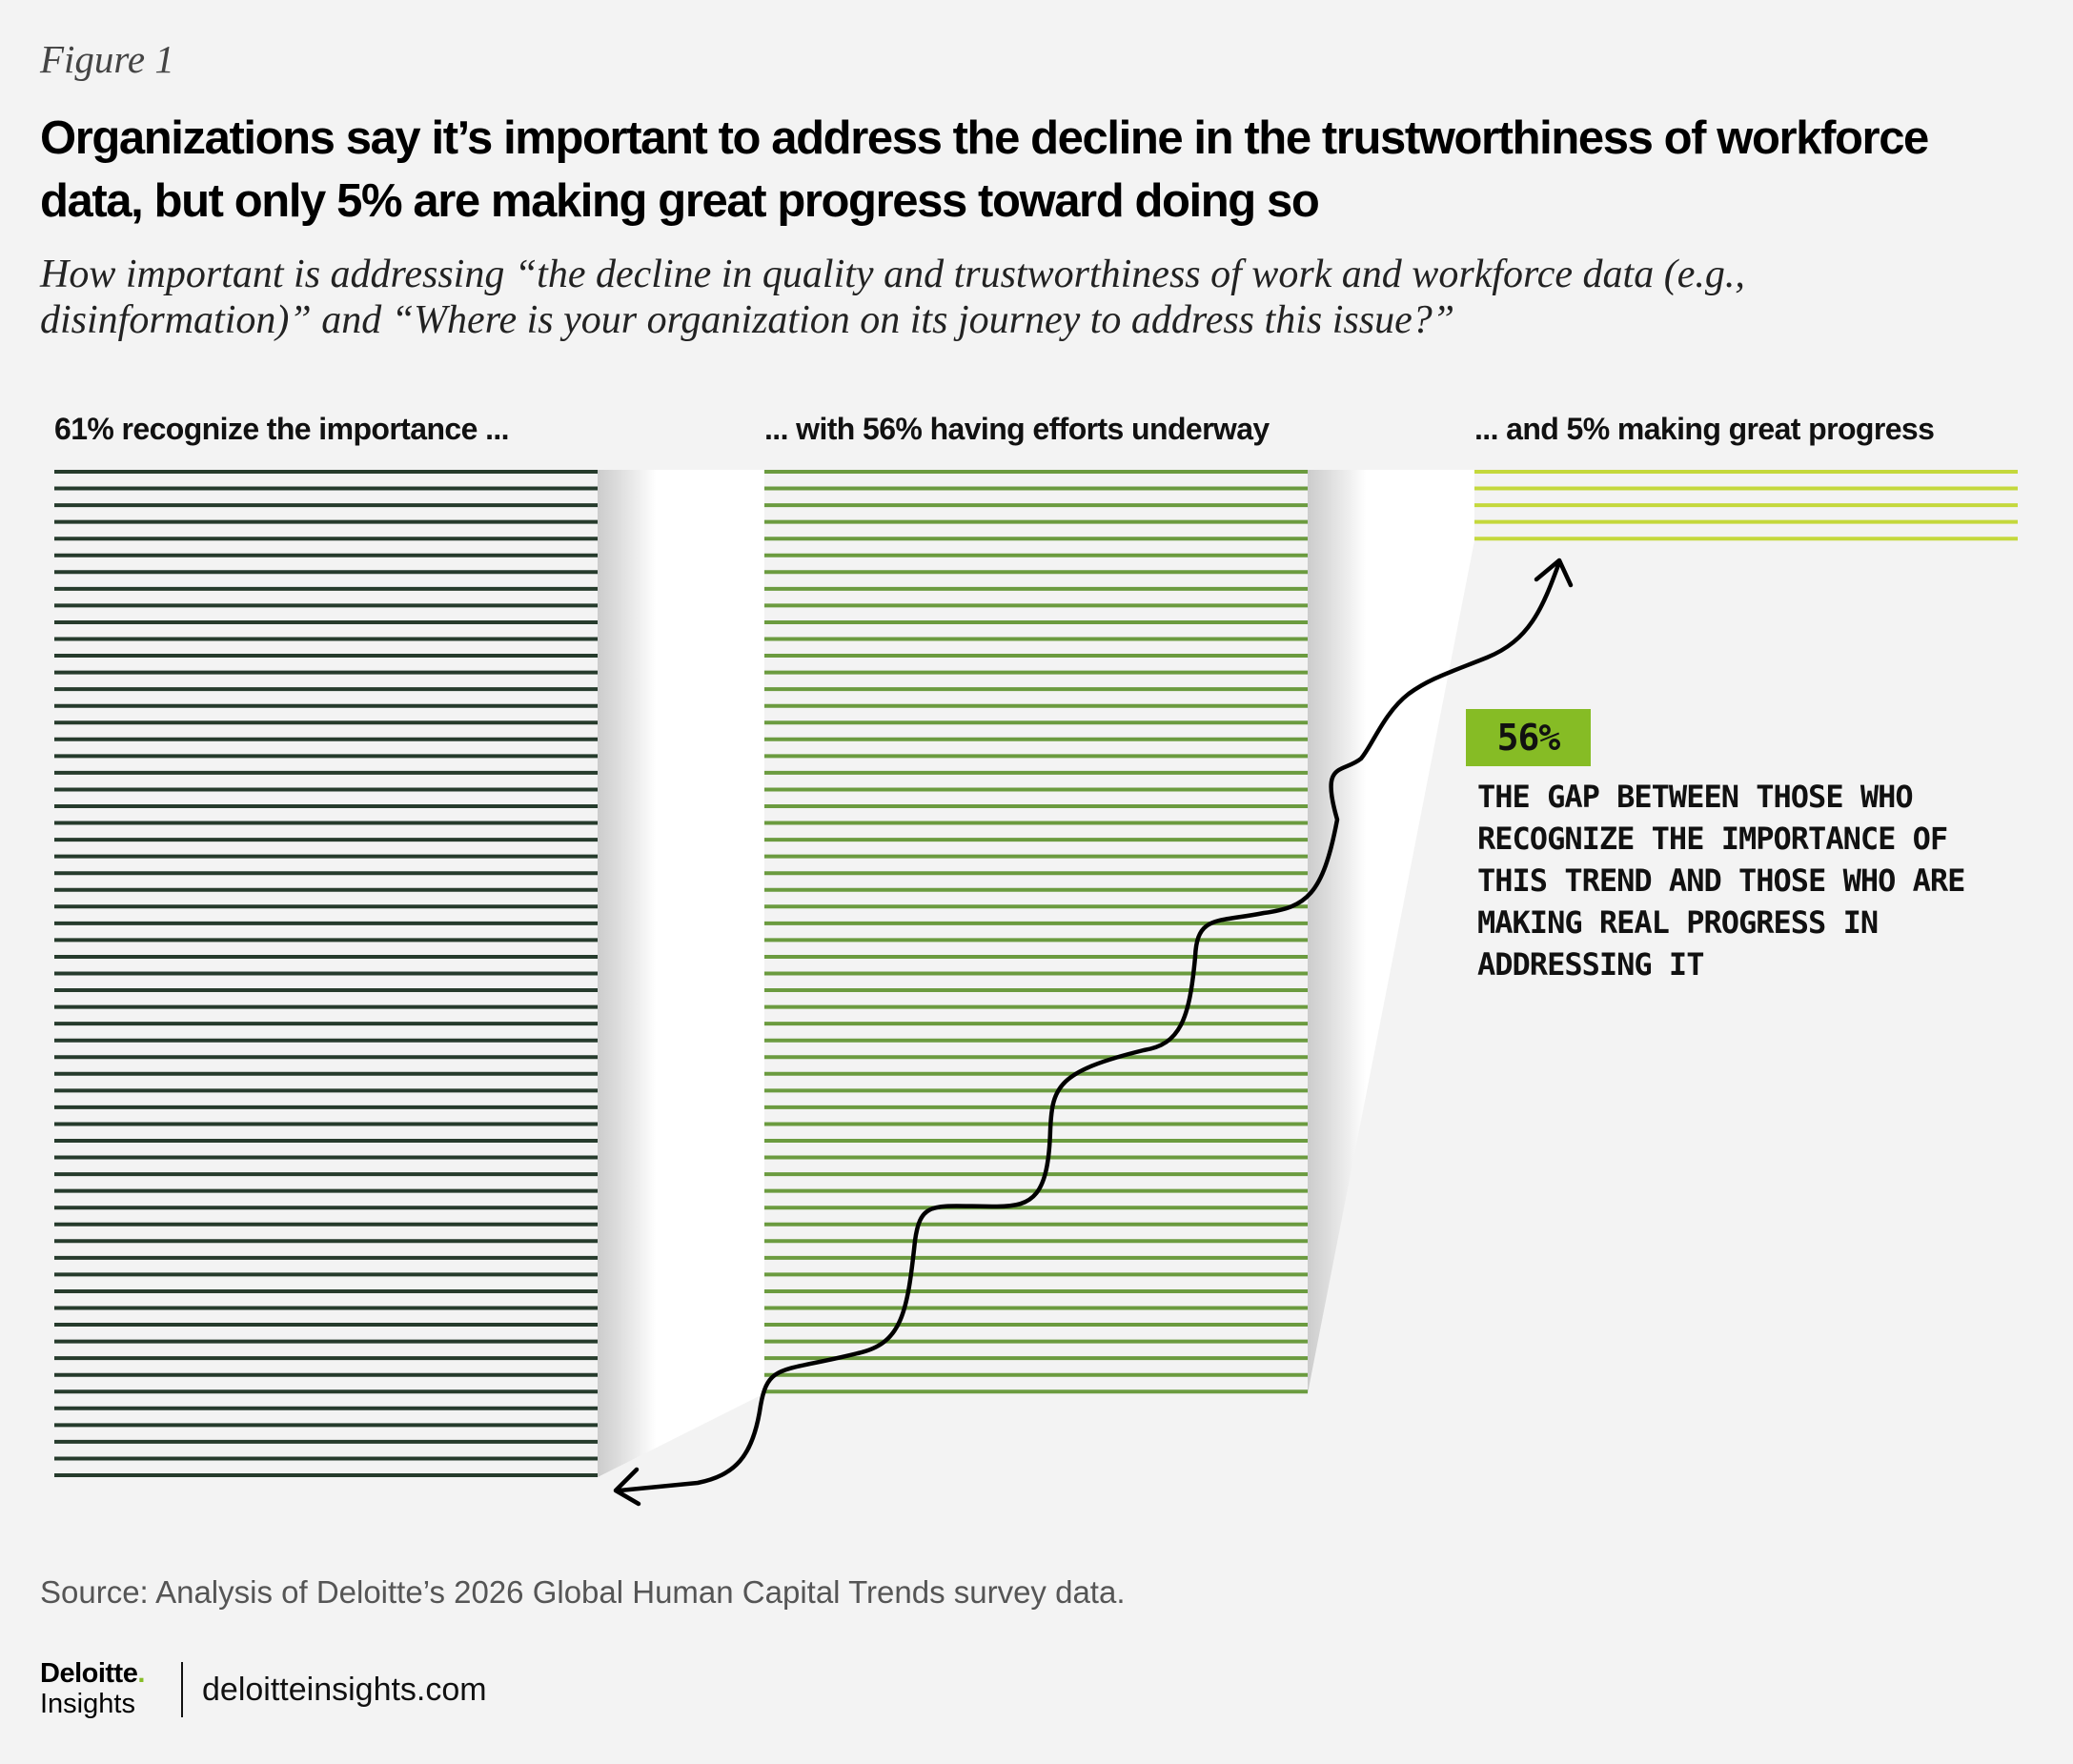 The image size is (2073, 1764). I want to click on brand-subname: Insights, so click(87, 1704).